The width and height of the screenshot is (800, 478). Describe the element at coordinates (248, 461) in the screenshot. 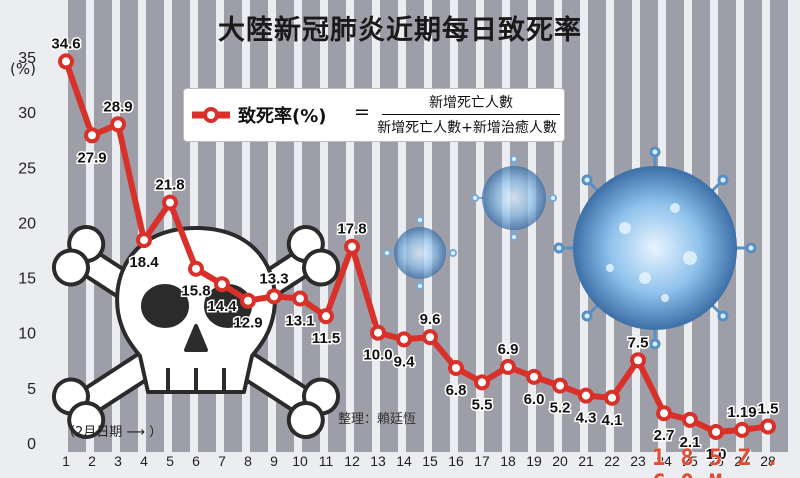

I see `x-tick-label: 8` at that location.